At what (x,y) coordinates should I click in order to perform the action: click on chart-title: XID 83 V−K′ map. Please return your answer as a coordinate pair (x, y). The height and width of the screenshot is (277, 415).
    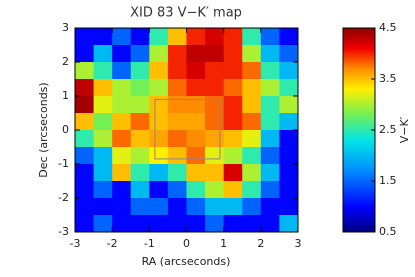
    Looking at the image, I should click on (186, 13).